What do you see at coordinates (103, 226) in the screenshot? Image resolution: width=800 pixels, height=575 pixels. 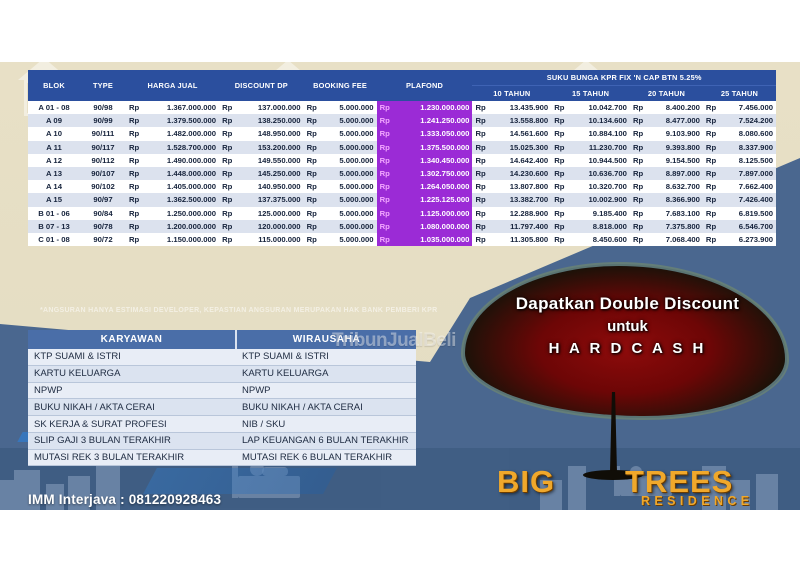 I see `type-cell: 90/78` at bounding box center [103, 226].